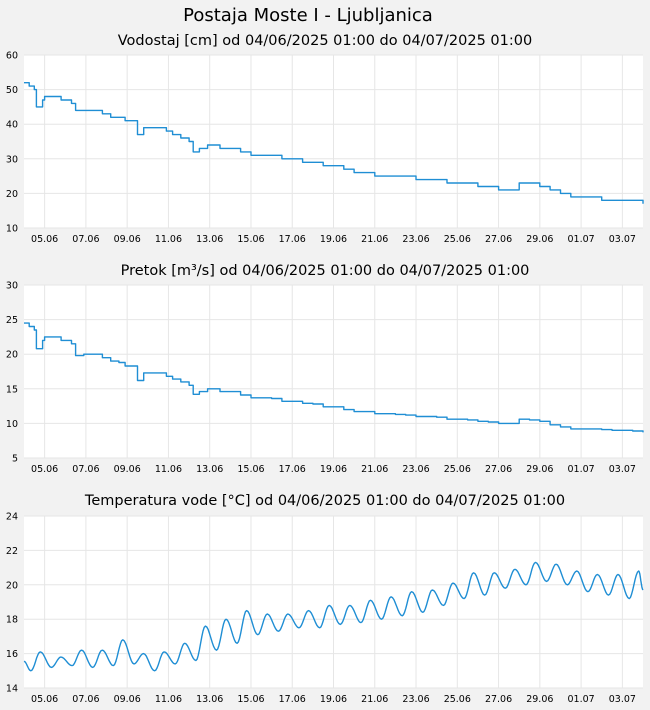 This screenshot has width=650, height=710. I want to click on y-tick-label: 16, so click(12, 654).